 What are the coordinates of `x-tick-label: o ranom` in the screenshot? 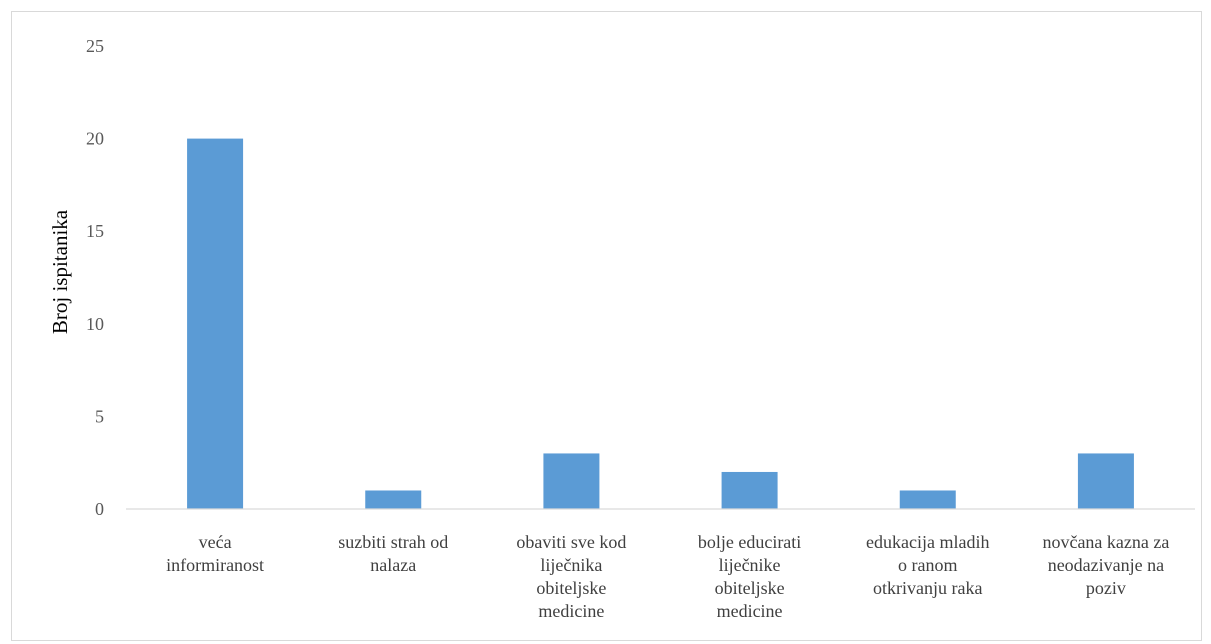 It's located at (927, 565).